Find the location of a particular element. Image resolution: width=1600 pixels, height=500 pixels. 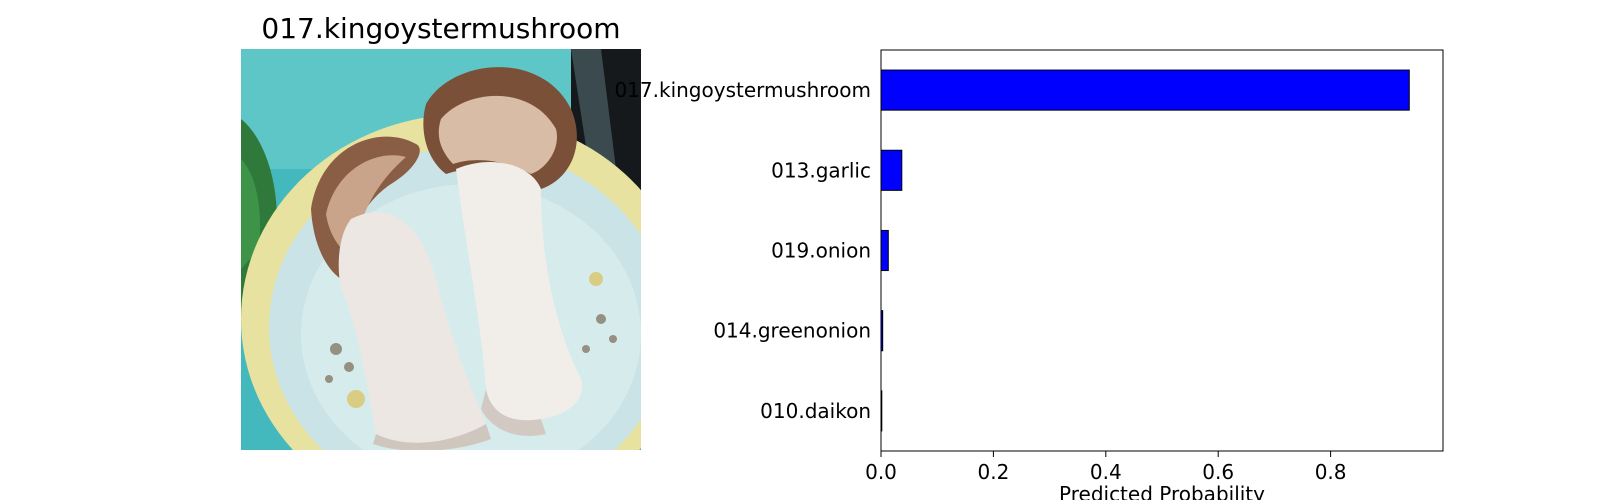

bar-019.onion is located at coordinates (884, 250).